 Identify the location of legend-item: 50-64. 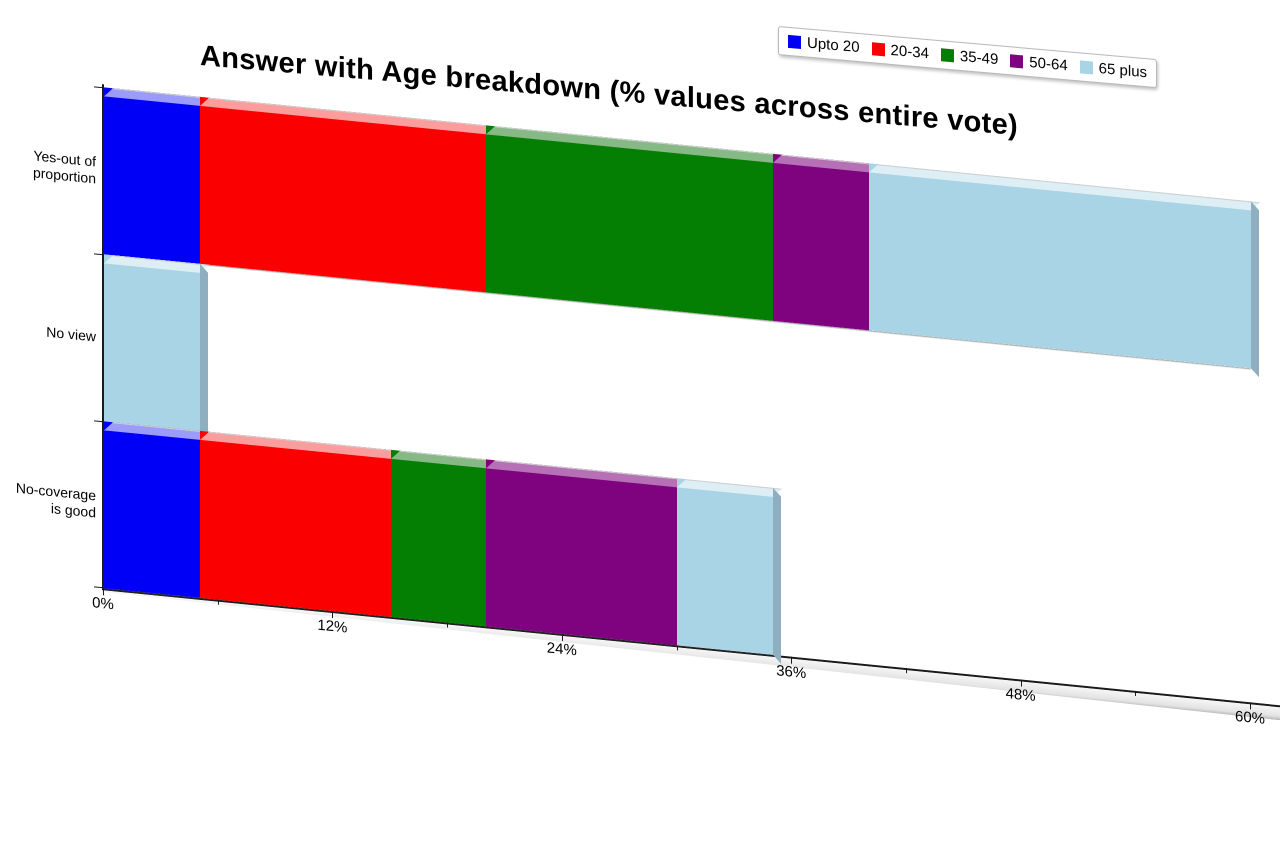
(1039, 63).